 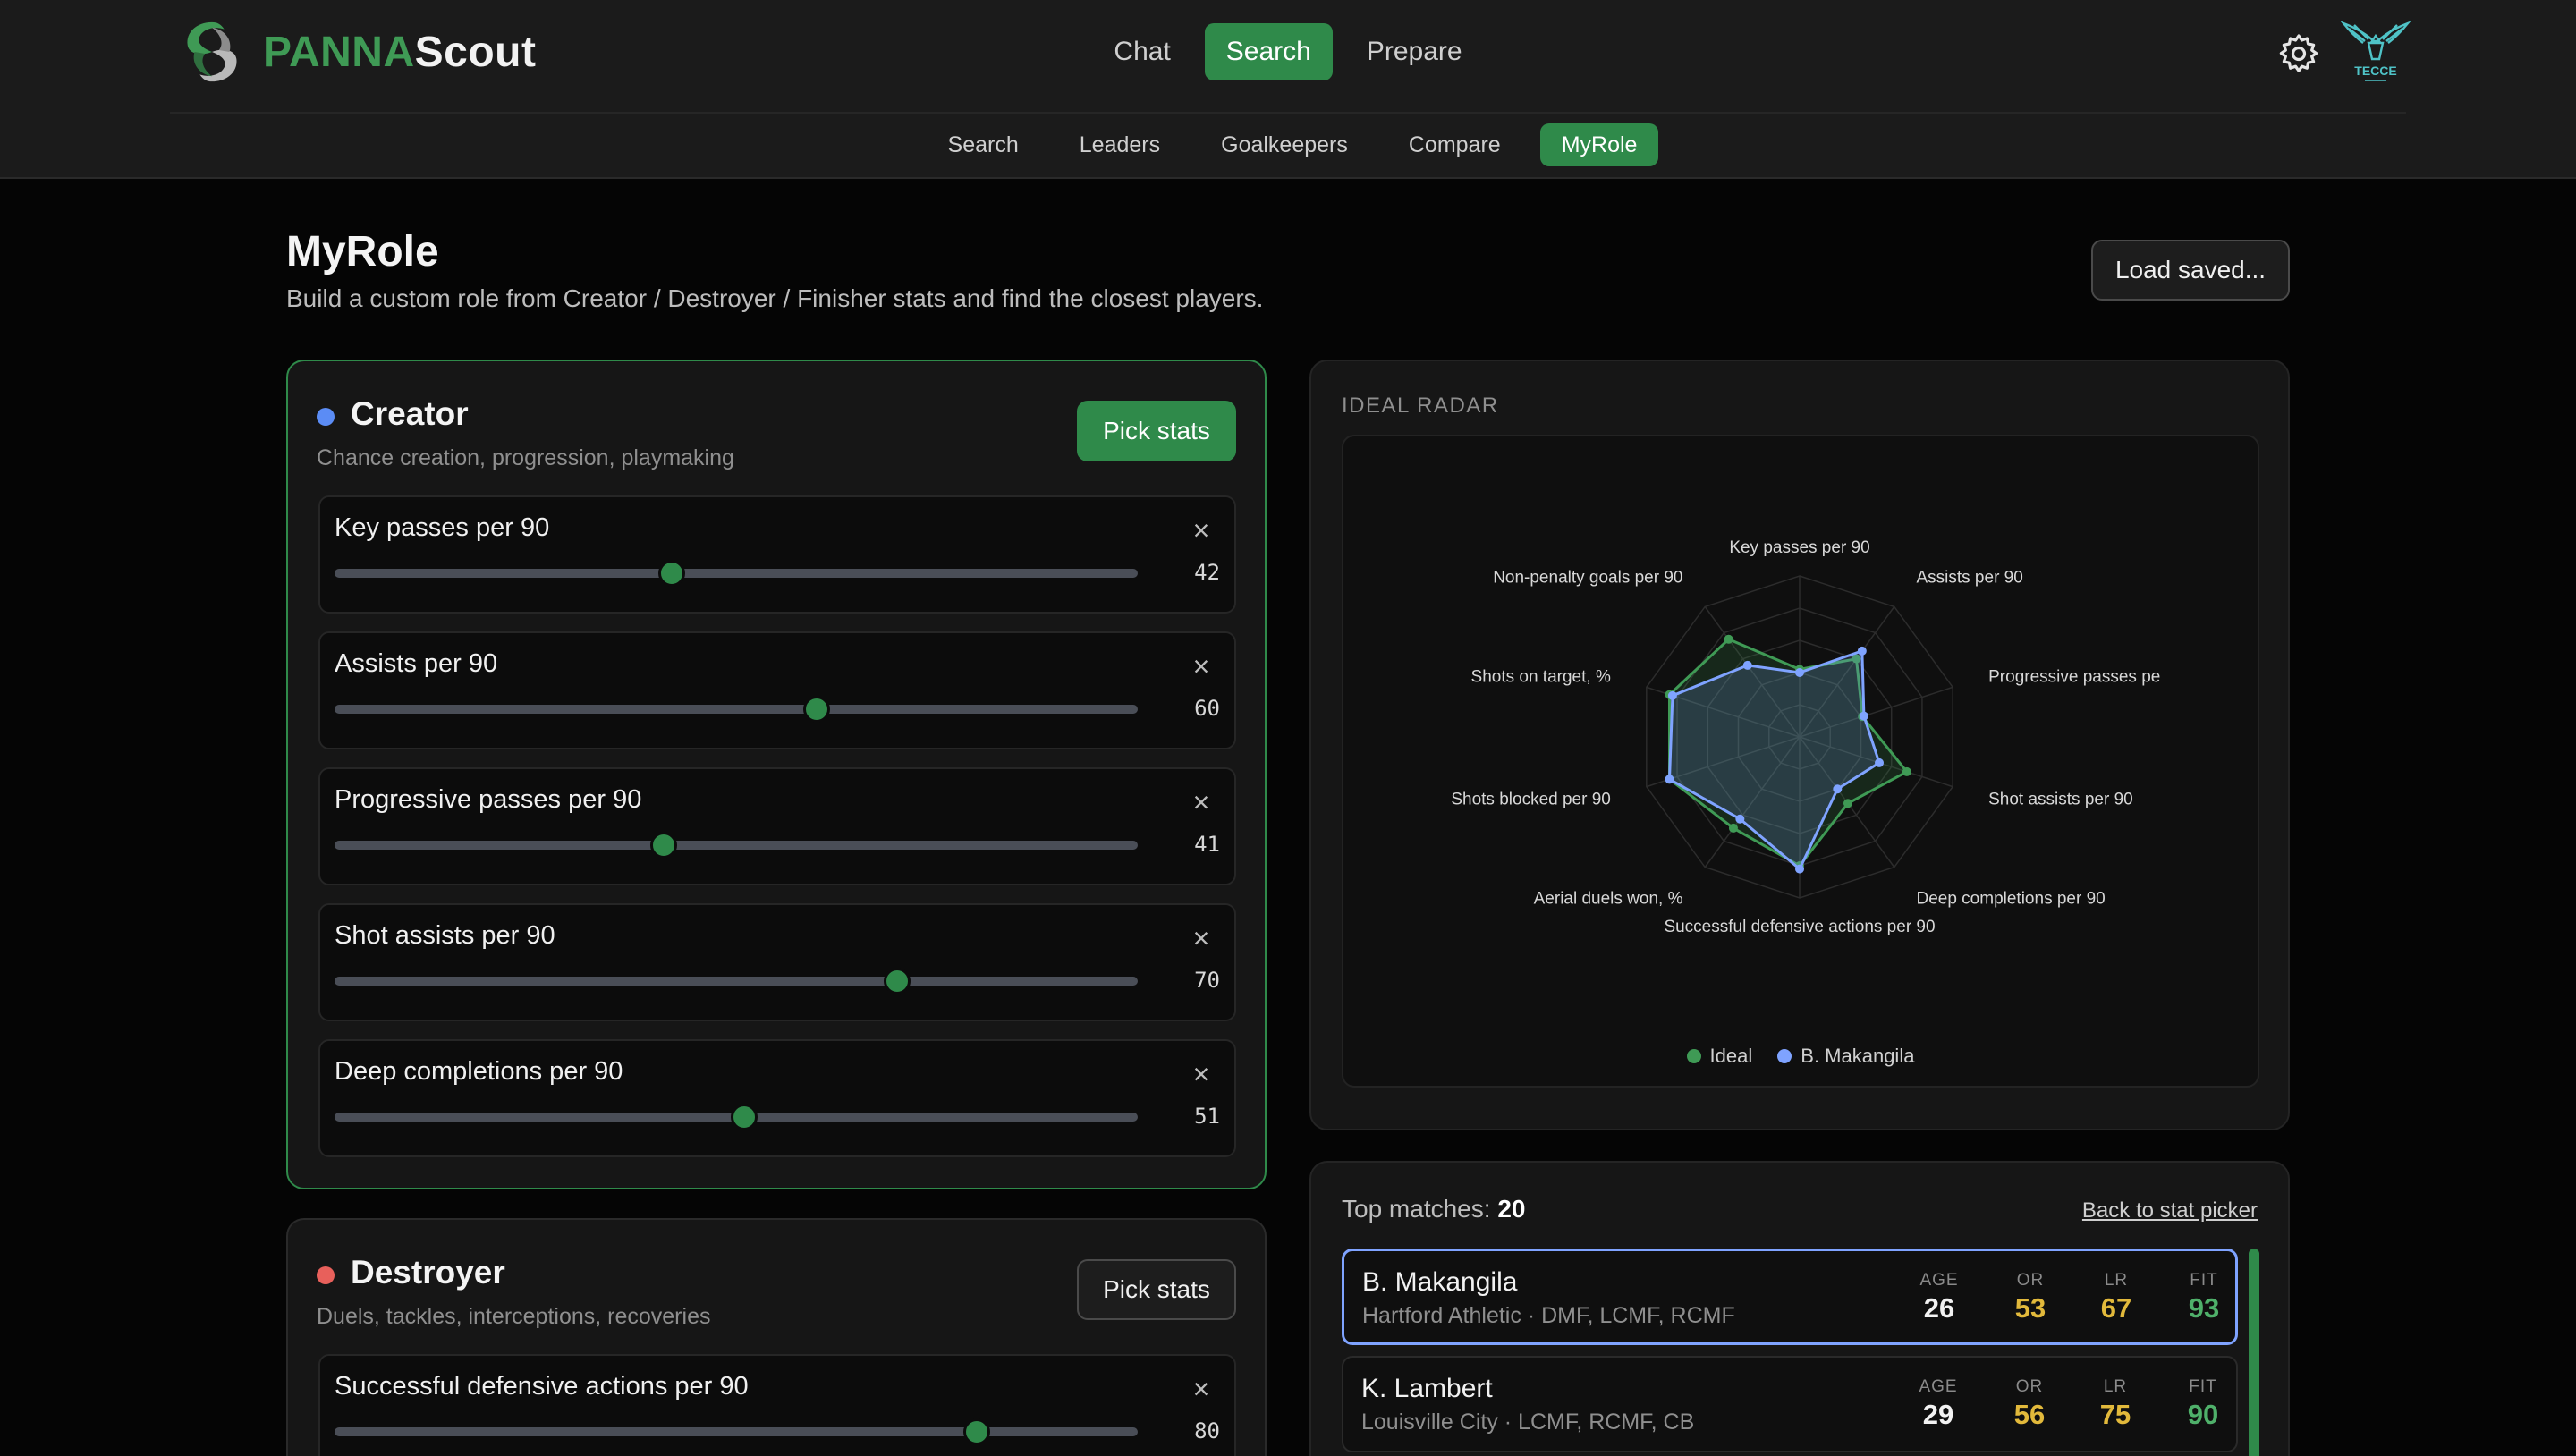 I want to click on creator-dot, so click(x=326, y=417).